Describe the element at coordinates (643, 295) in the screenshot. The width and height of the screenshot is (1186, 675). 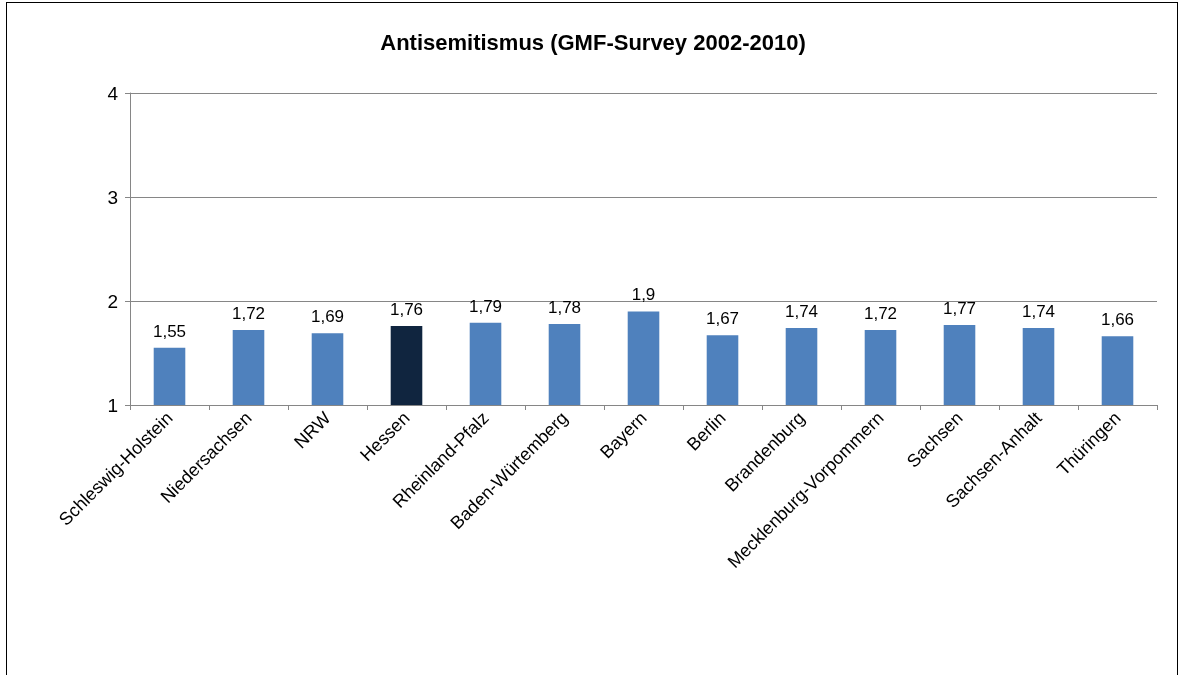
I see `data-label: 1,9` at that location.